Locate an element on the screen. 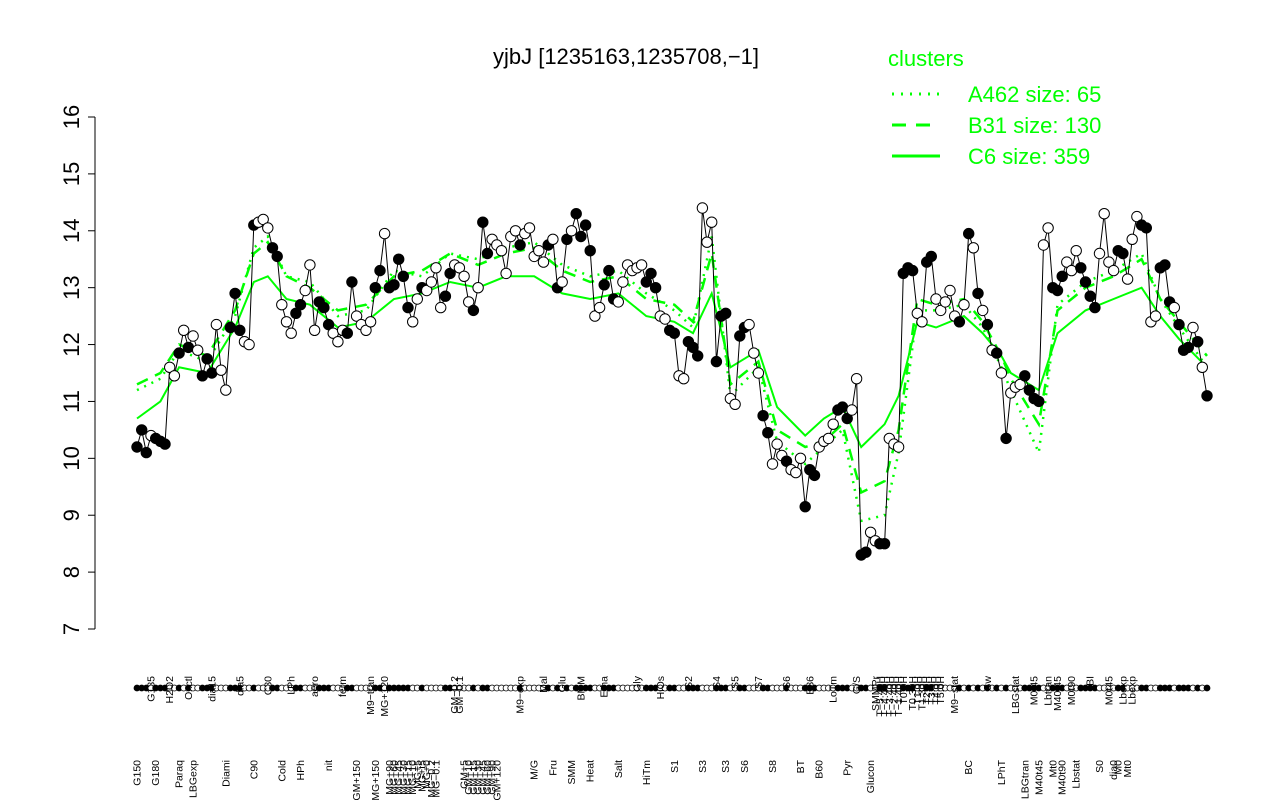  x-tick-label: S4 is located at coordinates (717, 682).